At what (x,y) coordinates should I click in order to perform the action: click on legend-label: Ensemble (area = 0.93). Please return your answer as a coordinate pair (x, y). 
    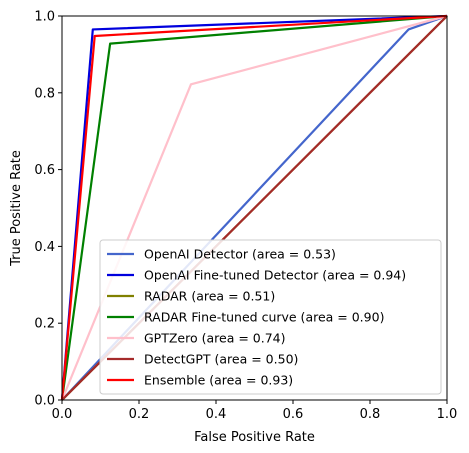
    Looking at the image, I should click on (218, 380).